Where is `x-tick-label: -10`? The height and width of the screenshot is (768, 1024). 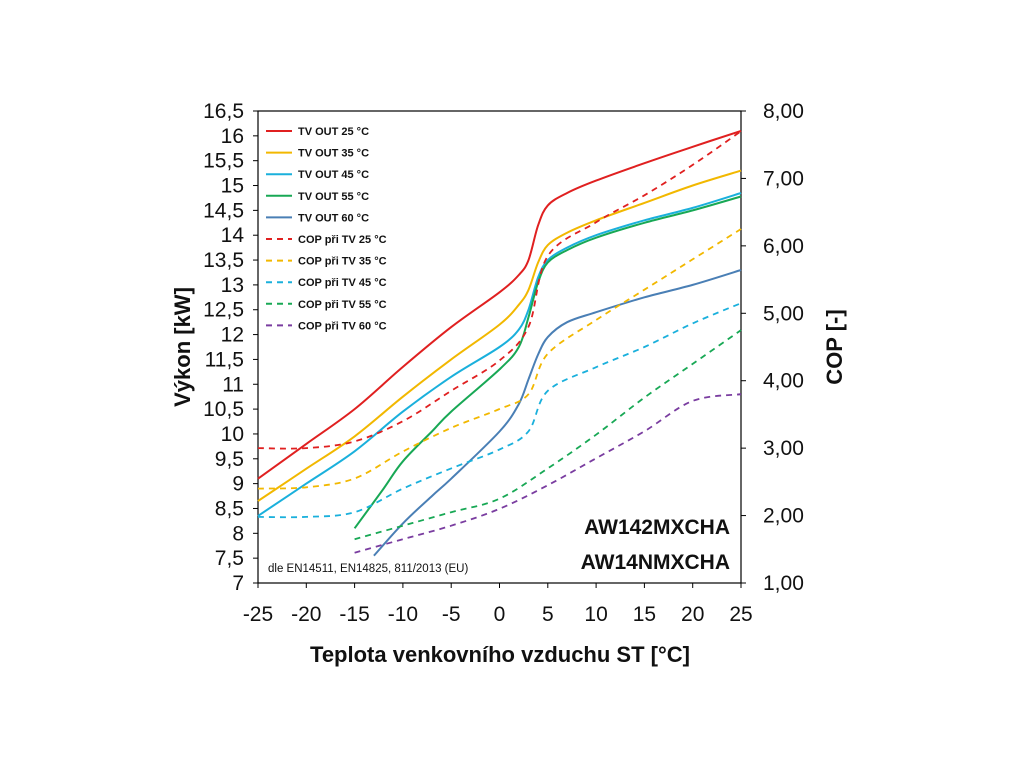 x-tick-label: -10 is located at coordinates (403, 614).